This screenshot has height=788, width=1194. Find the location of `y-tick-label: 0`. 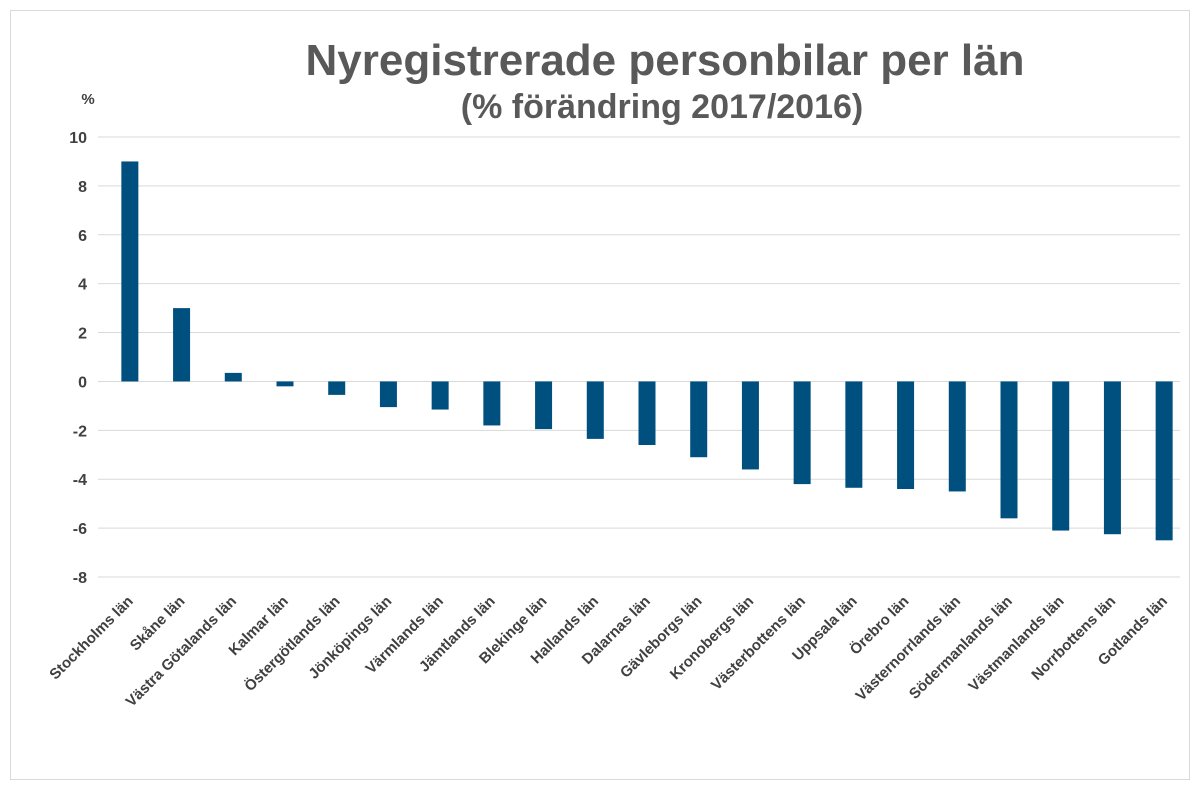

y-tick-label: 0 is located at coordinates (82, 382).